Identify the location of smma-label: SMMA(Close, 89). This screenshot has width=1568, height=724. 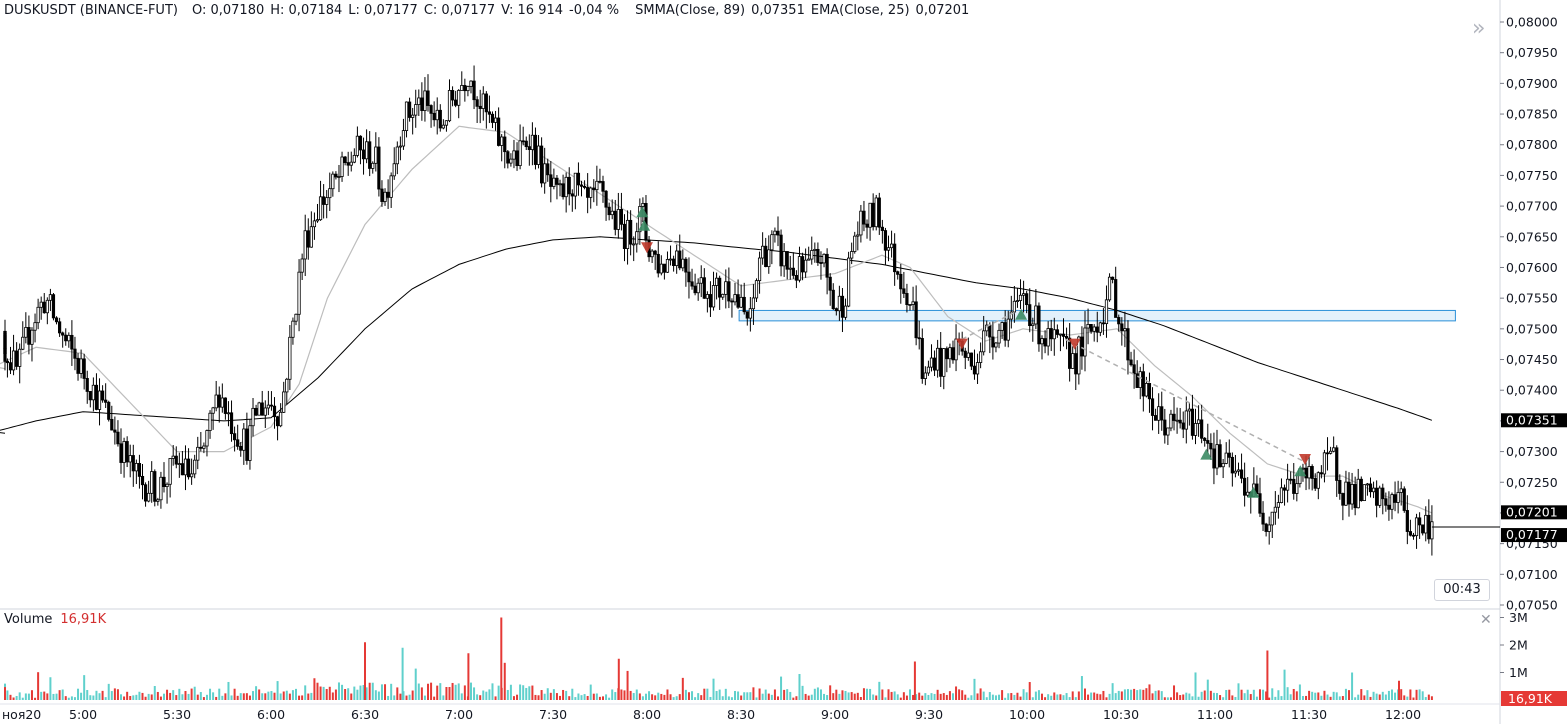
(690, 10).